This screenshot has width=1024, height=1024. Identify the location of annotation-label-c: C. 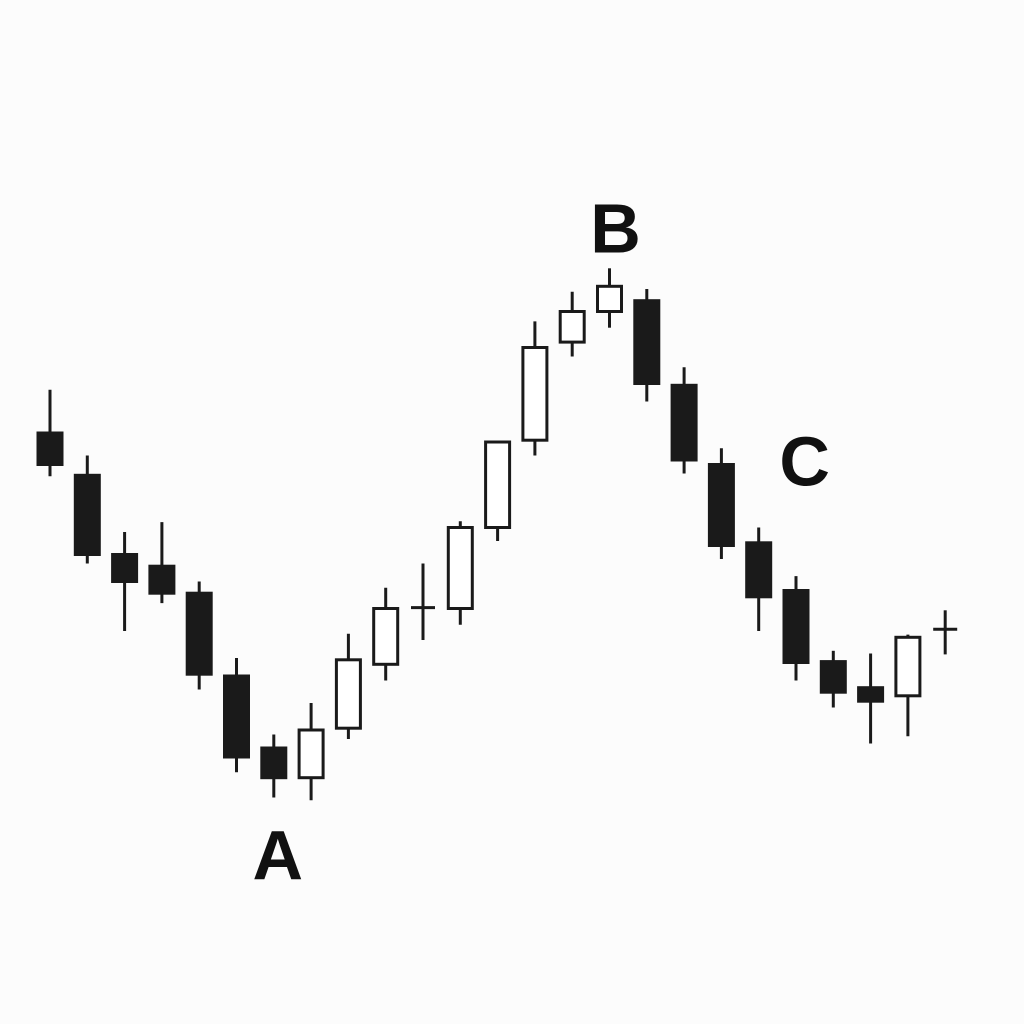
(804, 462).